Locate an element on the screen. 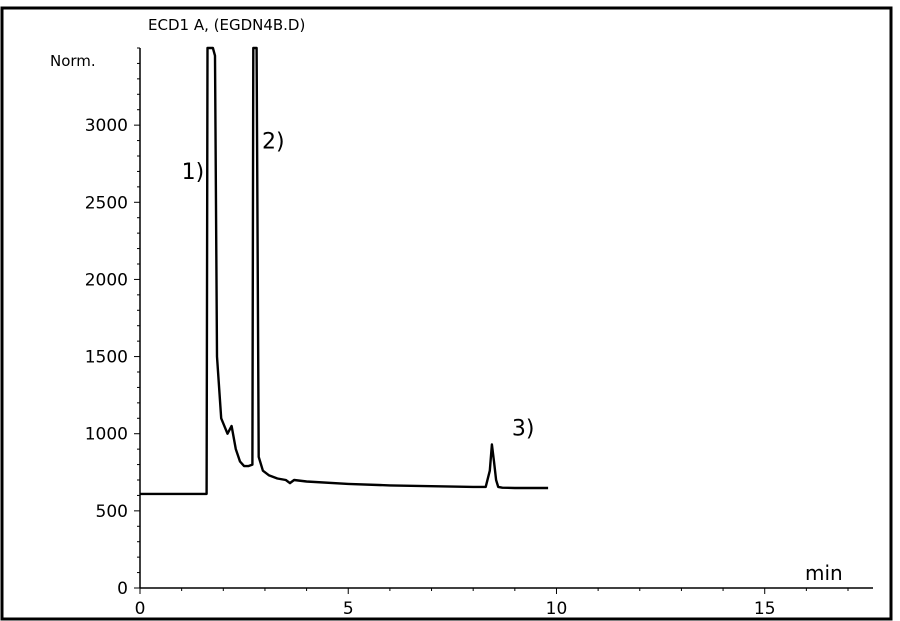 Image resolution: width=900 pixels, height=621 pixels. x-axis-ticks: 0 5 10 15 is located at coordinates (492, 603).